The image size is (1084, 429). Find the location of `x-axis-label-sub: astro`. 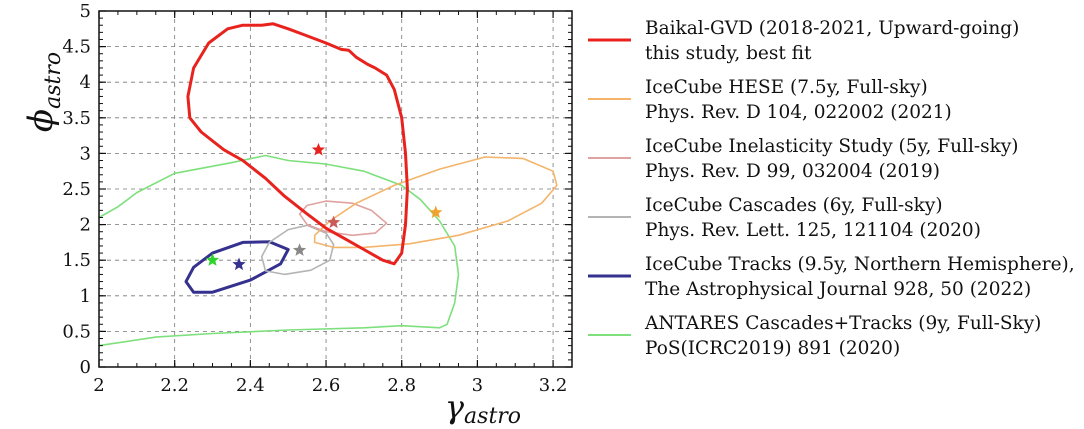

x-axis-label-sub: astro is located at coordinates (492, 416).